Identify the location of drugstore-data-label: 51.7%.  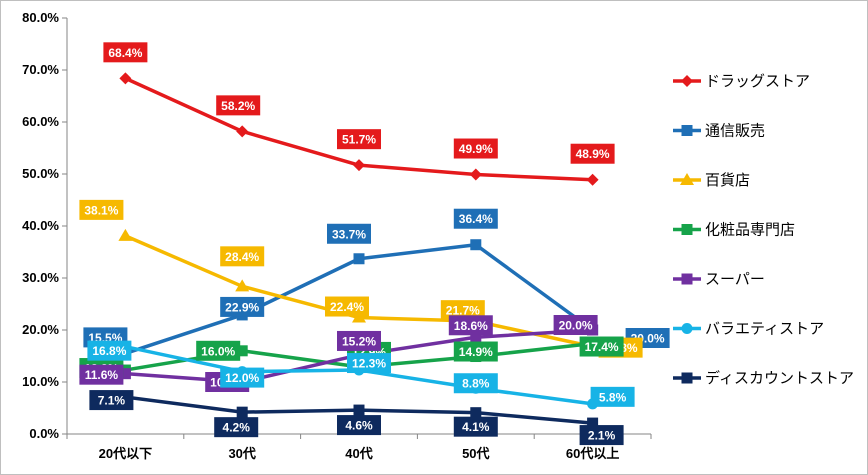
(359, 140).